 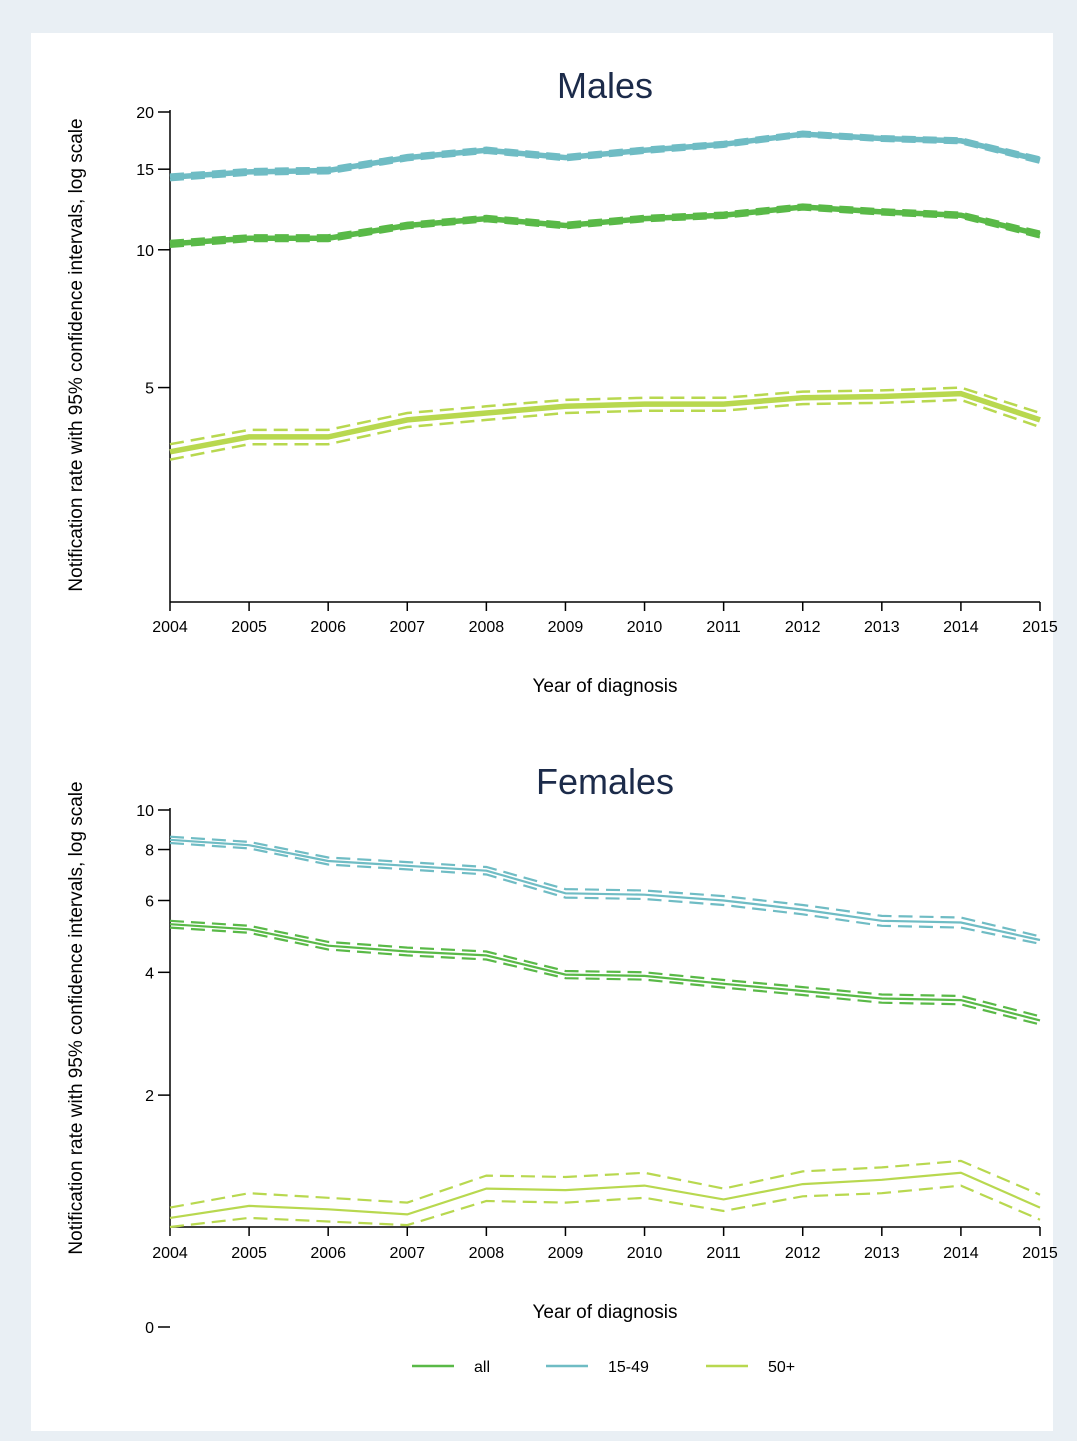 I want to click on legend: all 15-49 50+, so click(x=603, y=1367).